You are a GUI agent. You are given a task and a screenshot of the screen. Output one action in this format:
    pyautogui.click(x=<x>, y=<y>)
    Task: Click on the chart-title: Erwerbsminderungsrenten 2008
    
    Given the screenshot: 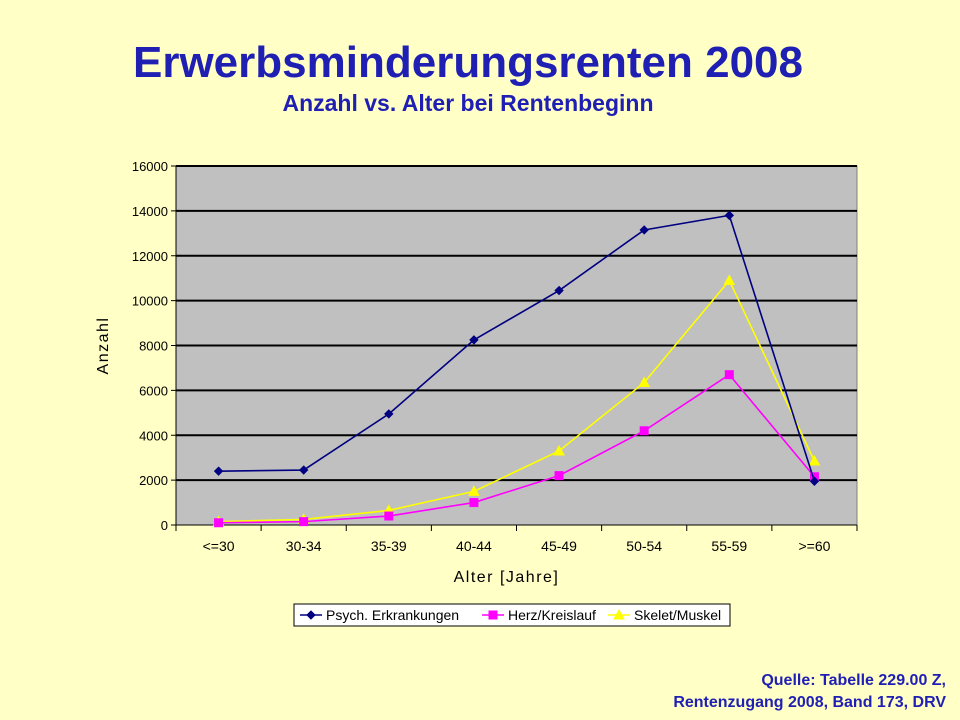 What is the action you would take?
    pyautogui.click(x=467, y=62)
    